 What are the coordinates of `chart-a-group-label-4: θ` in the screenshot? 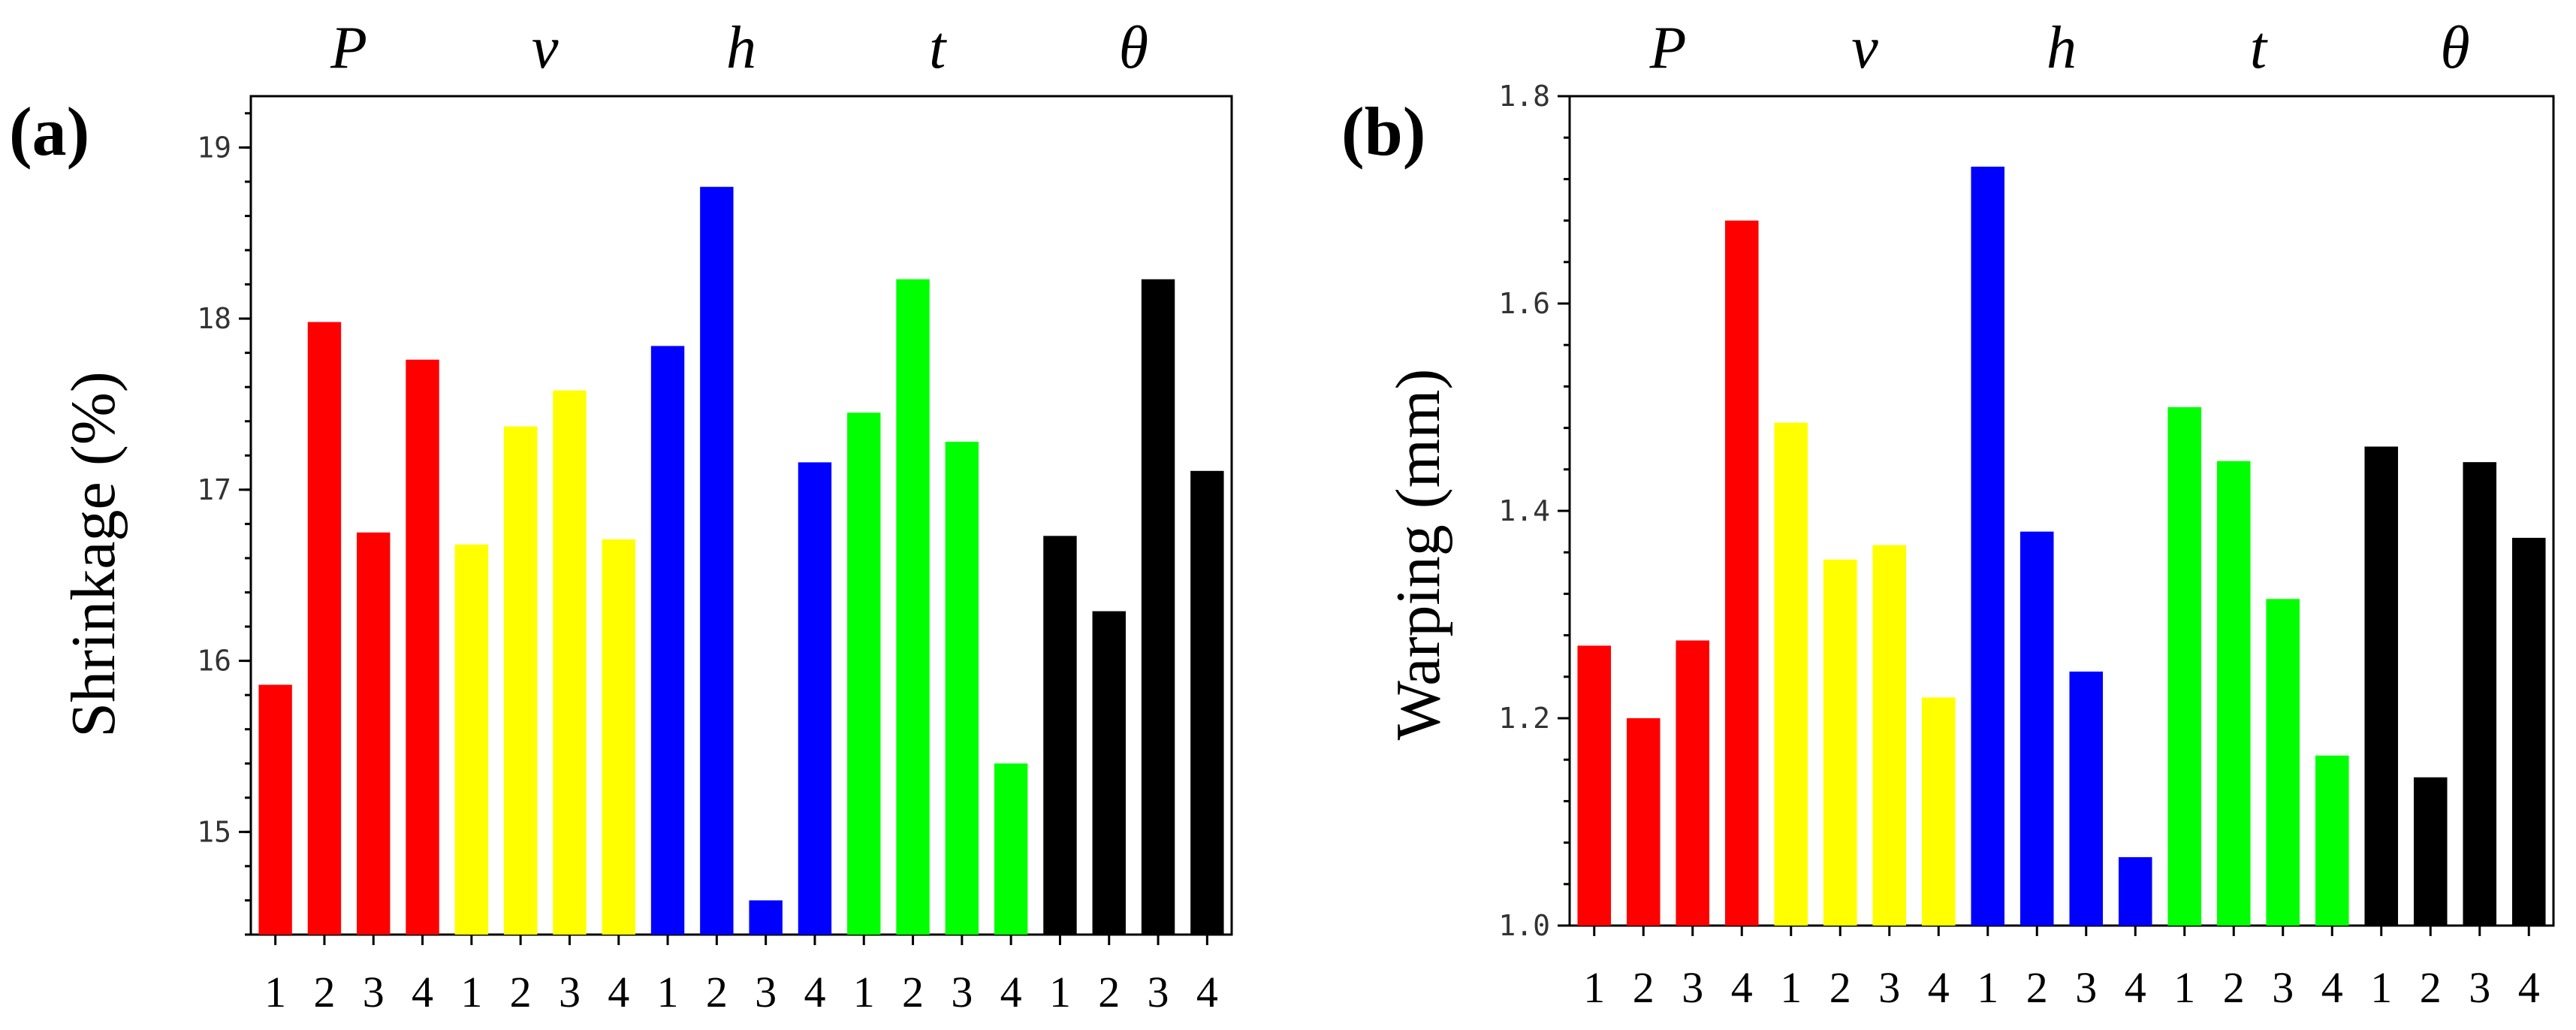 It's located at (1133, 48).